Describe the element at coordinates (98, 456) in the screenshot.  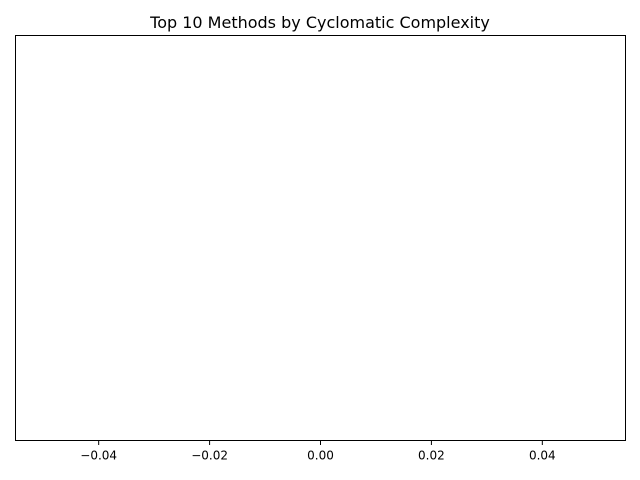
I see `x-tick-label: −0.04` at that location.